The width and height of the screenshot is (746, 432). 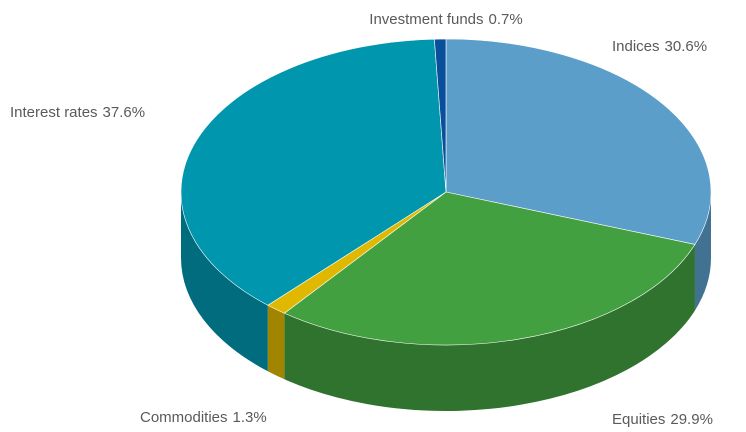 I want to click on slice-label-name: Indices, so click(x=636, y=46).